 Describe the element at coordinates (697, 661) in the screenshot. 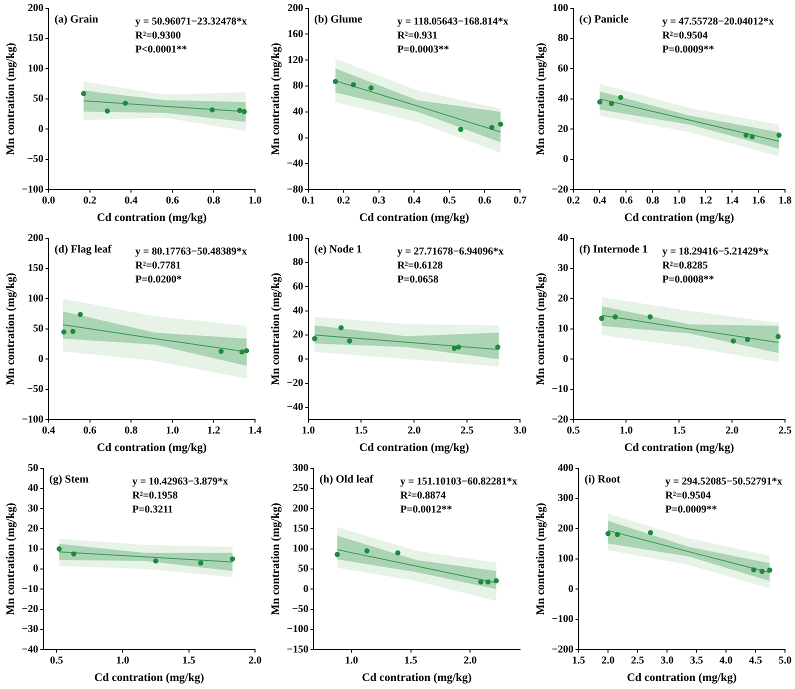

I see `x-tick-label: 3.5` at that location.